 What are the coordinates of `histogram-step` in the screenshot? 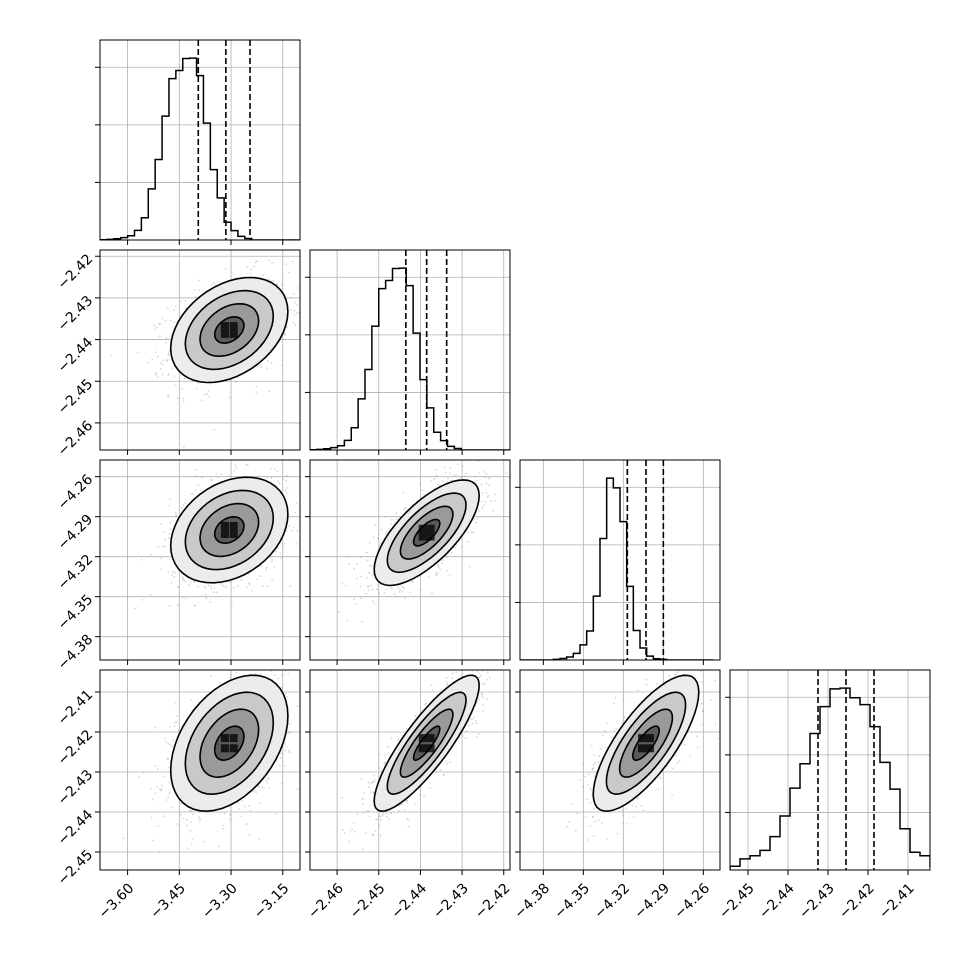 It's located at (200, 148).